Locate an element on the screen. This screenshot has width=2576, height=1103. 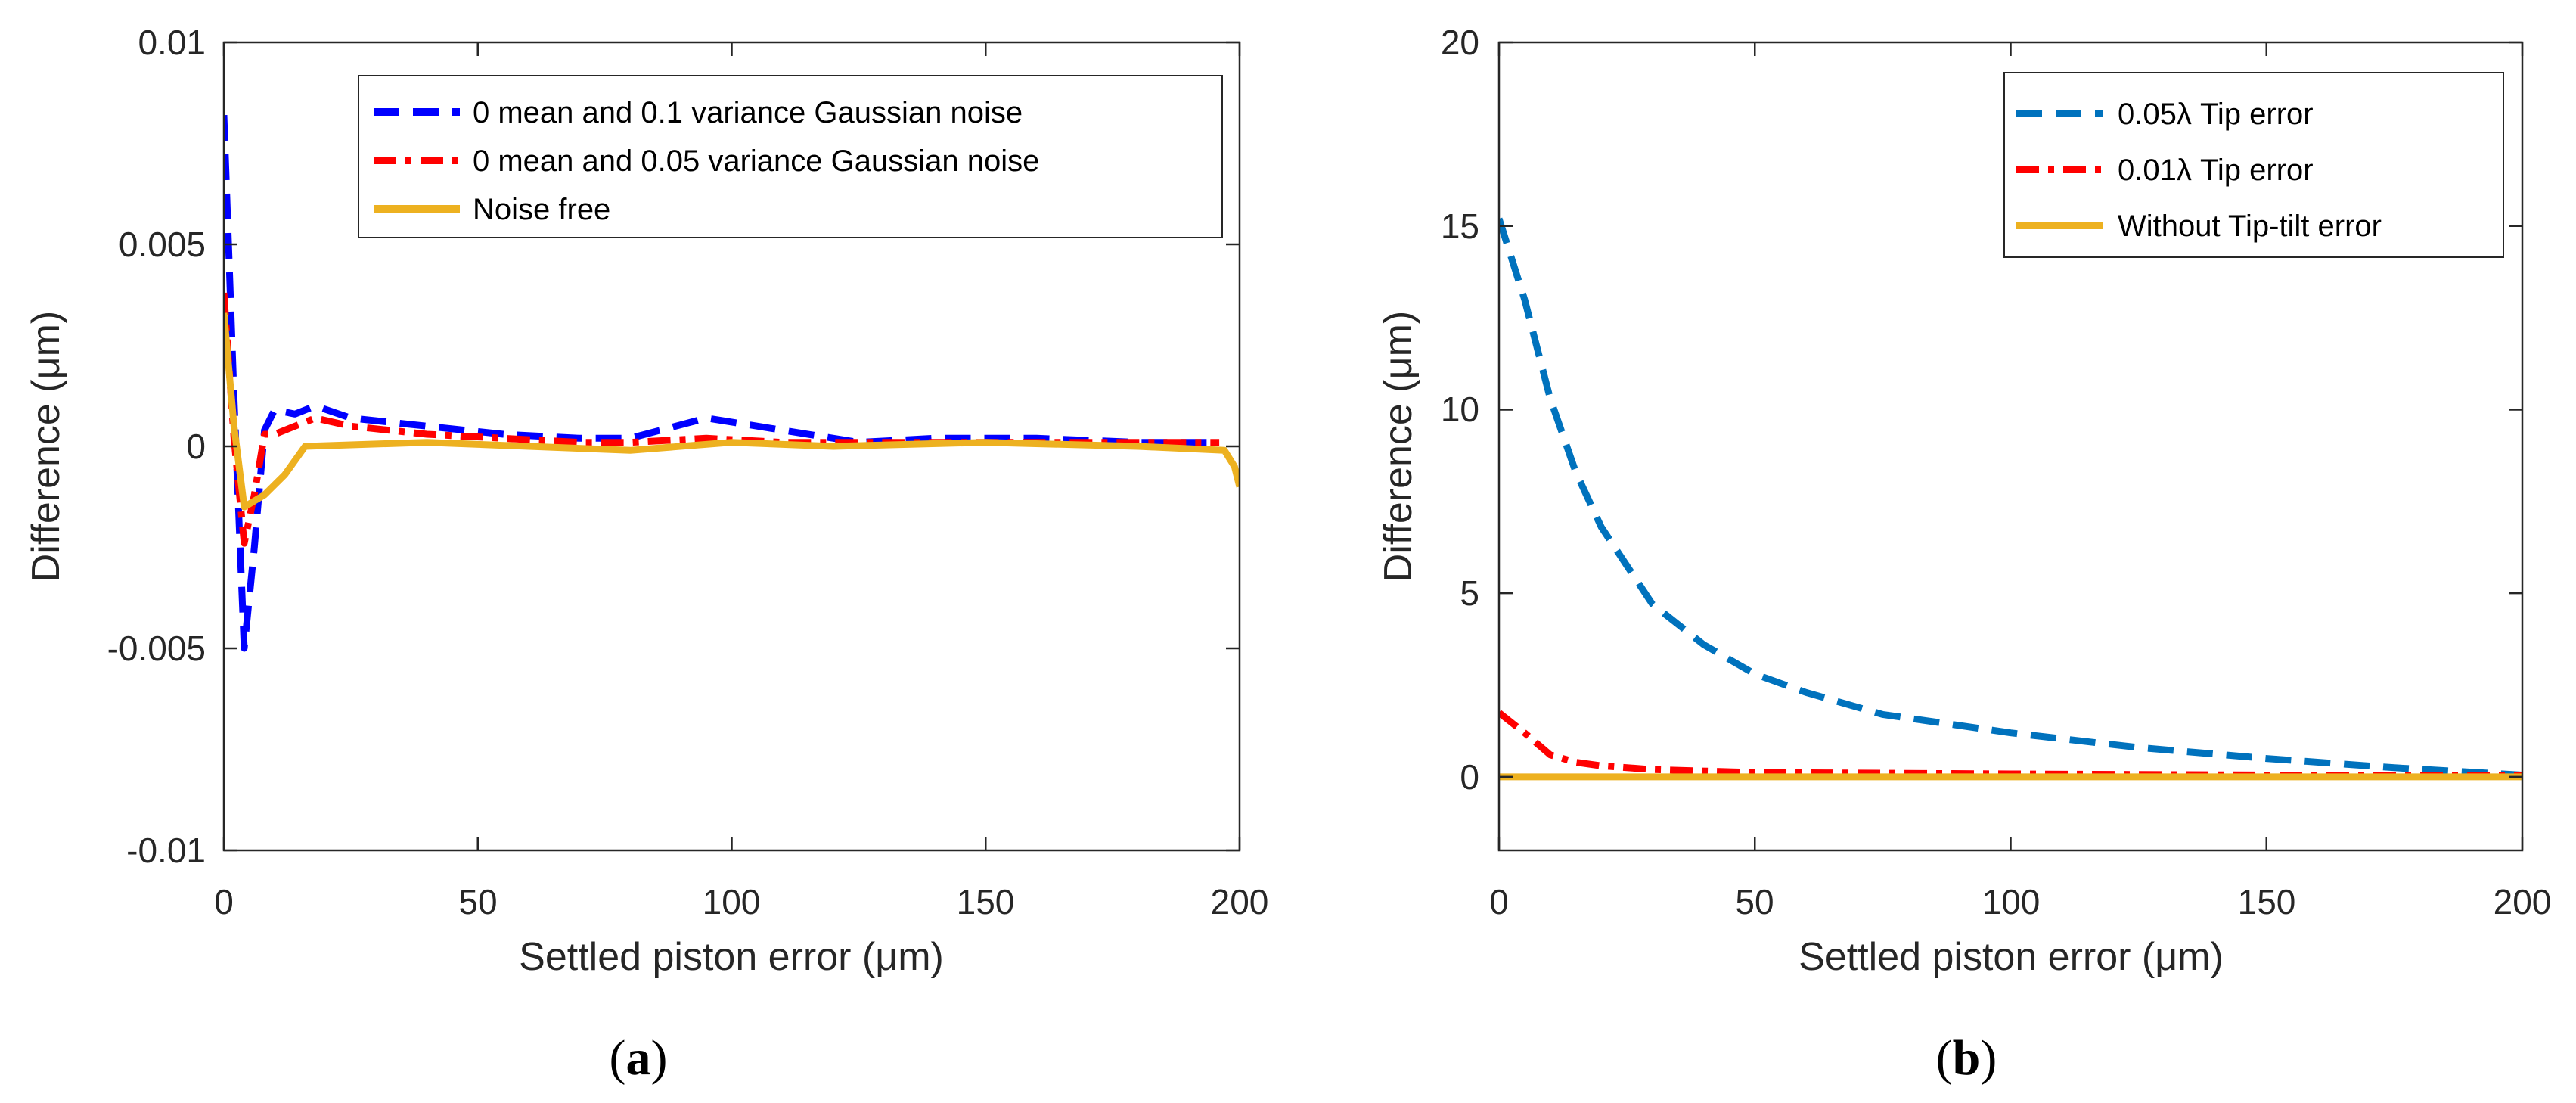
panel-b-y-axis-label: Difference (μm) is located at coordinates (1398, 446).